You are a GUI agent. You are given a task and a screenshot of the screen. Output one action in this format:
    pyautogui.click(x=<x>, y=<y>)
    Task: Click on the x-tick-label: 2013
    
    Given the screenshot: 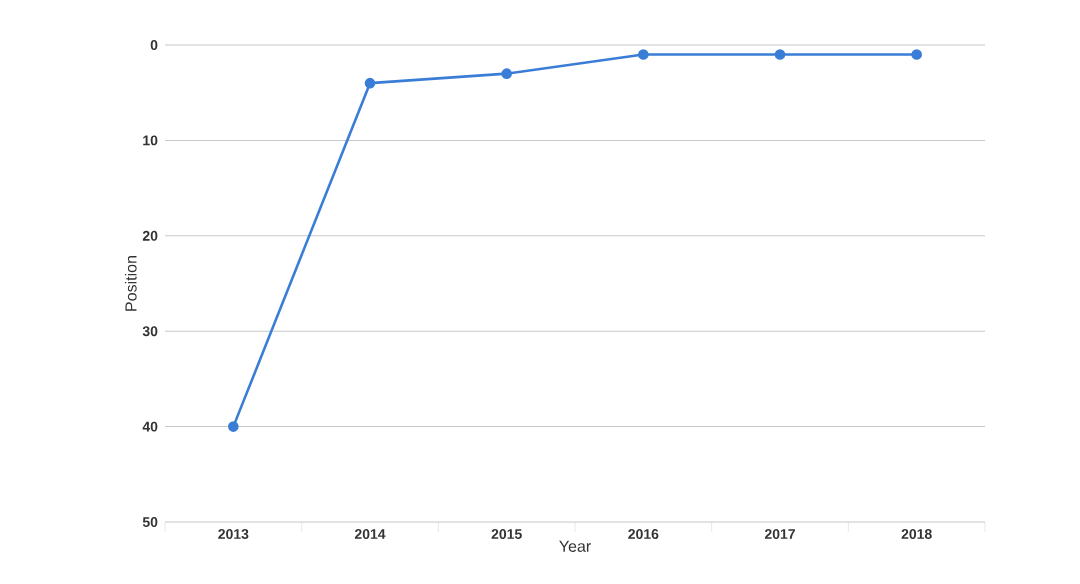 What is the action you would take?
    pyautogui.click(x=233, y=534)
    